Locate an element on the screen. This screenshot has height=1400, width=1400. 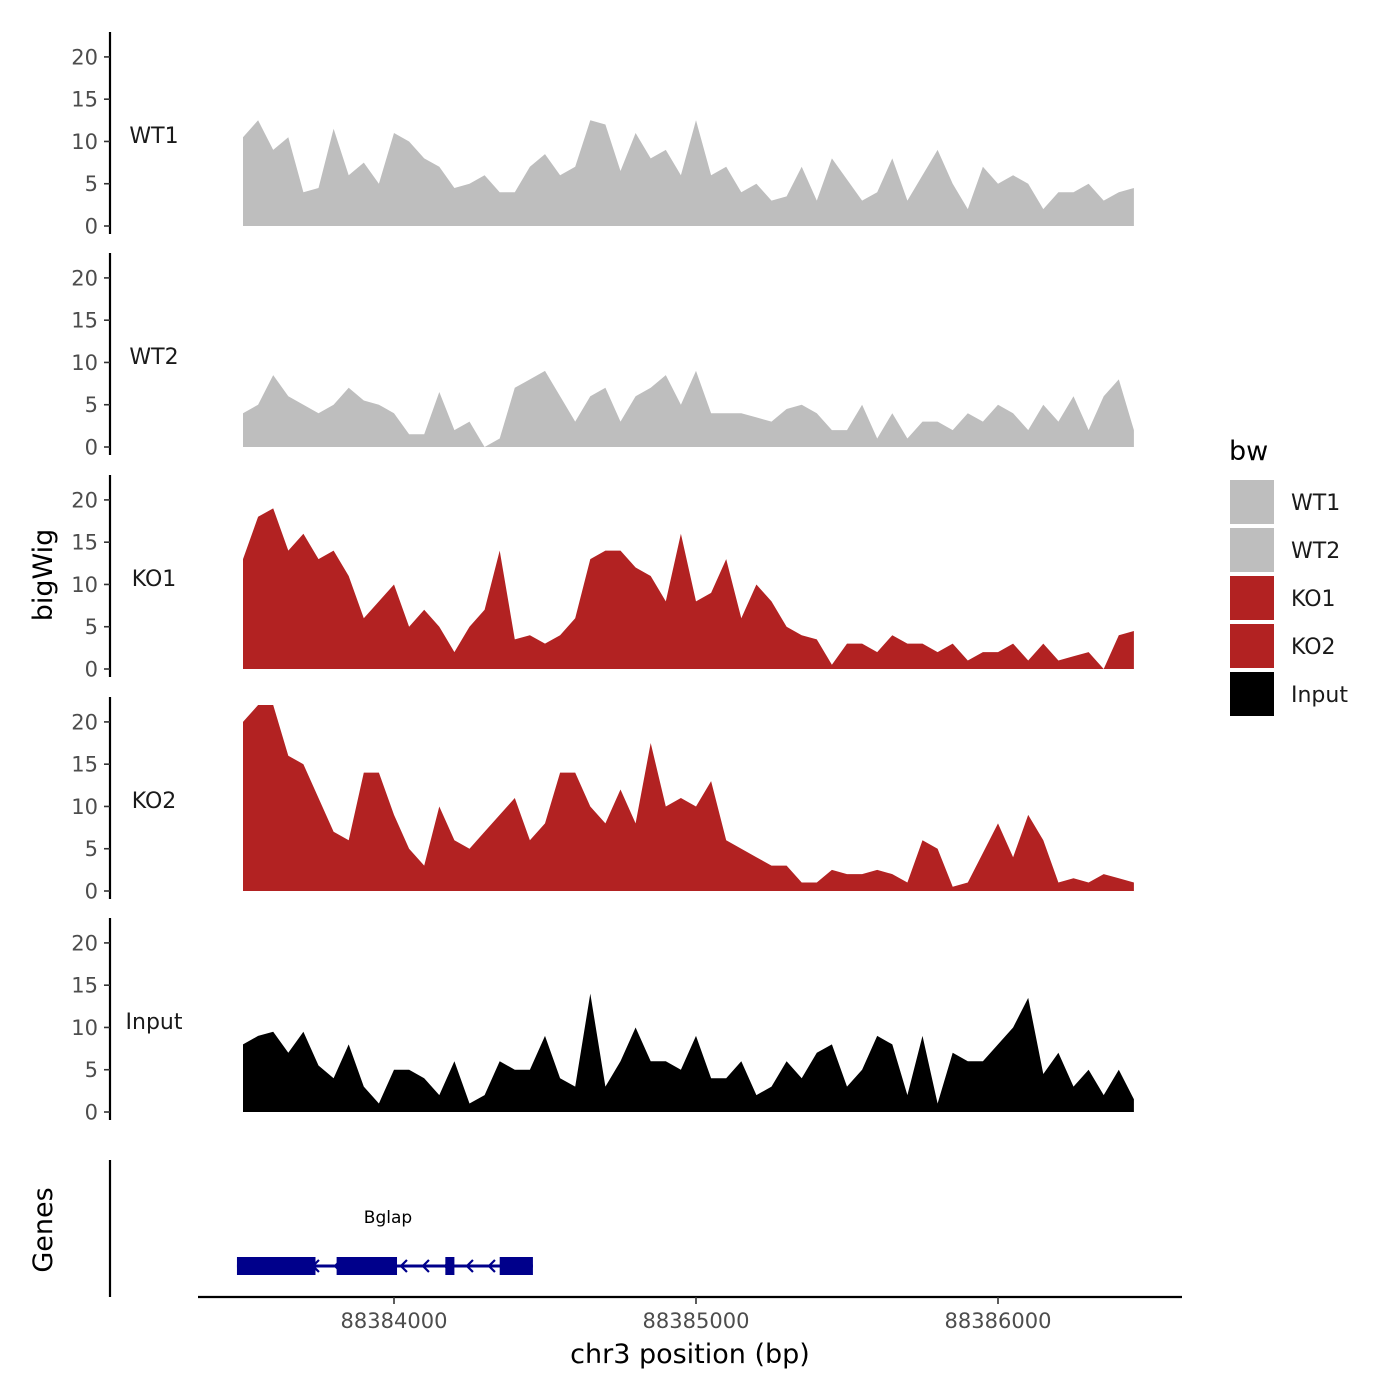
track-label: WT2 is located at coordinates (153, 357).